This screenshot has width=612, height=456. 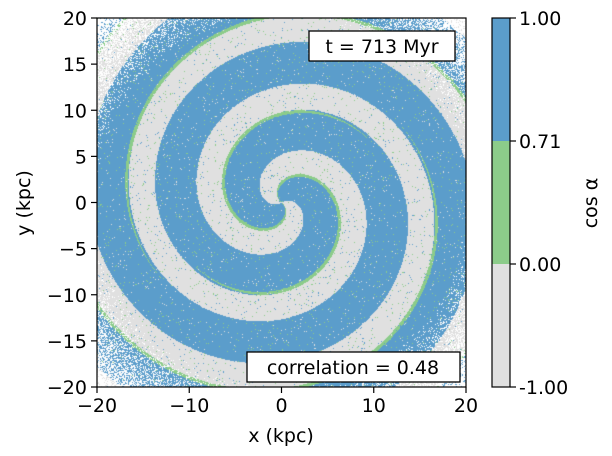 What do you see at coordinates (281, 436) in the screenshot?
I see `x-axis-label: x (kpc)` at bounding box center [281, 436].